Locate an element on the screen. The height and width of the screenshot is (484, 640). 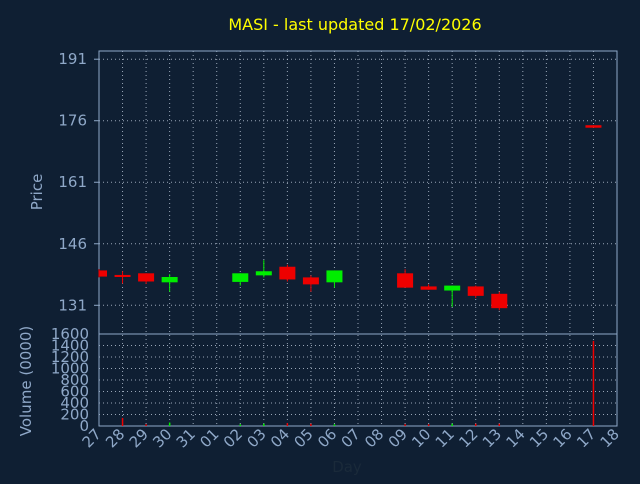
volume-tick-label: 1600 is located at coordinates (70, 334).